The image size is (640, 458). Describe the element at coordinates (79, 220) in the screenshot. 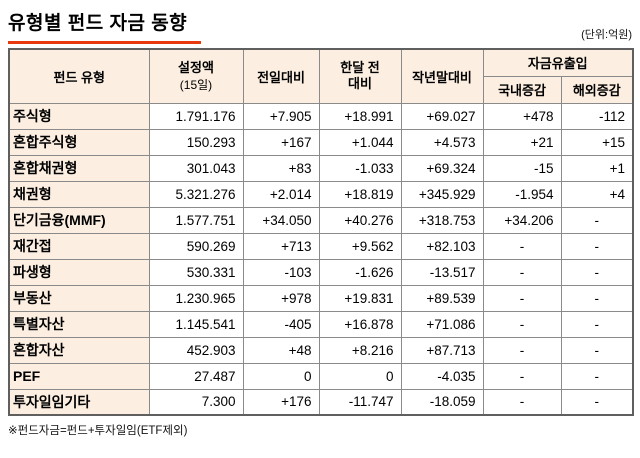

I see `fund-type-cell: 단기금융(MMF)` at that location.